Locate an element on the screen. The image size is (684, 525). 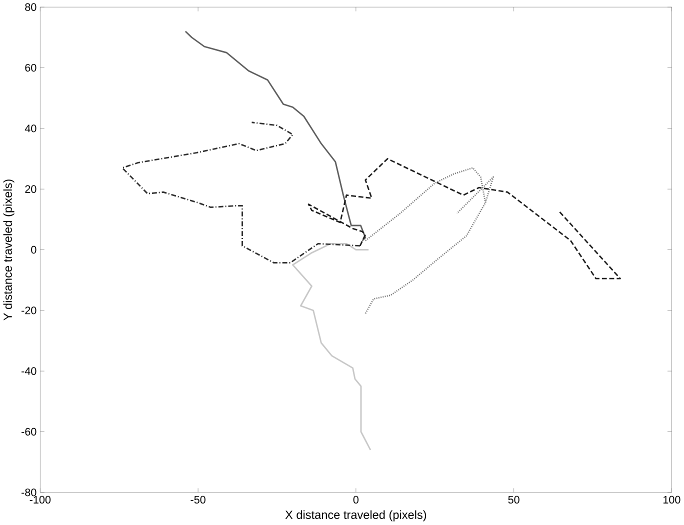
y-tick-label: -80 is located at coordinates (29, 492).